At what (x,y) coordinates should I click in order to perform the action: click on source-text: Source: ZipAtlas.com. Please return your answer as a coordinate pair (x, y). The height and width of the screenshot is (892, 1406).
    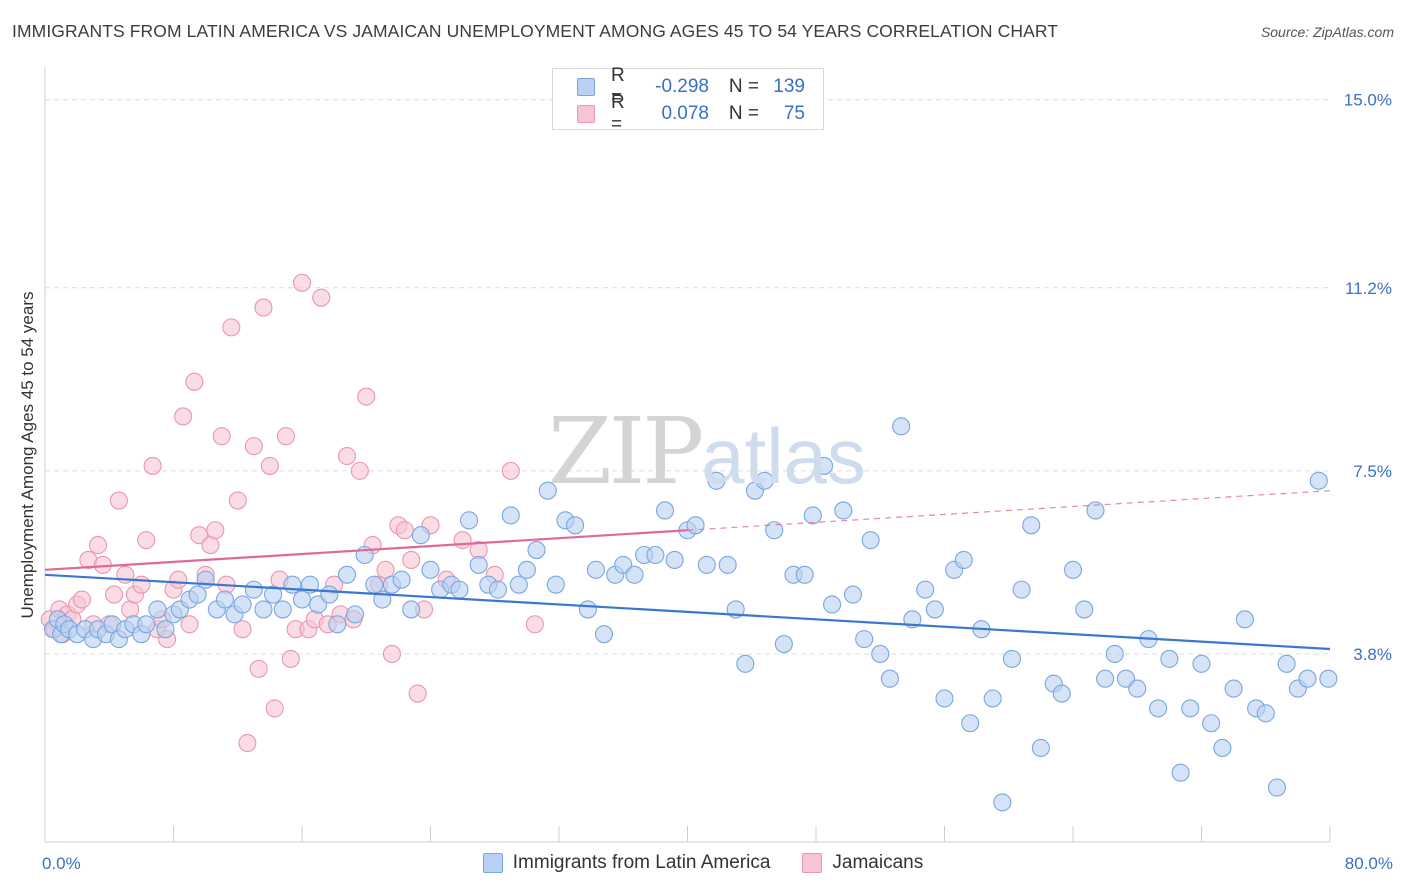
    Looking at the image, I should click on (1327, 32).